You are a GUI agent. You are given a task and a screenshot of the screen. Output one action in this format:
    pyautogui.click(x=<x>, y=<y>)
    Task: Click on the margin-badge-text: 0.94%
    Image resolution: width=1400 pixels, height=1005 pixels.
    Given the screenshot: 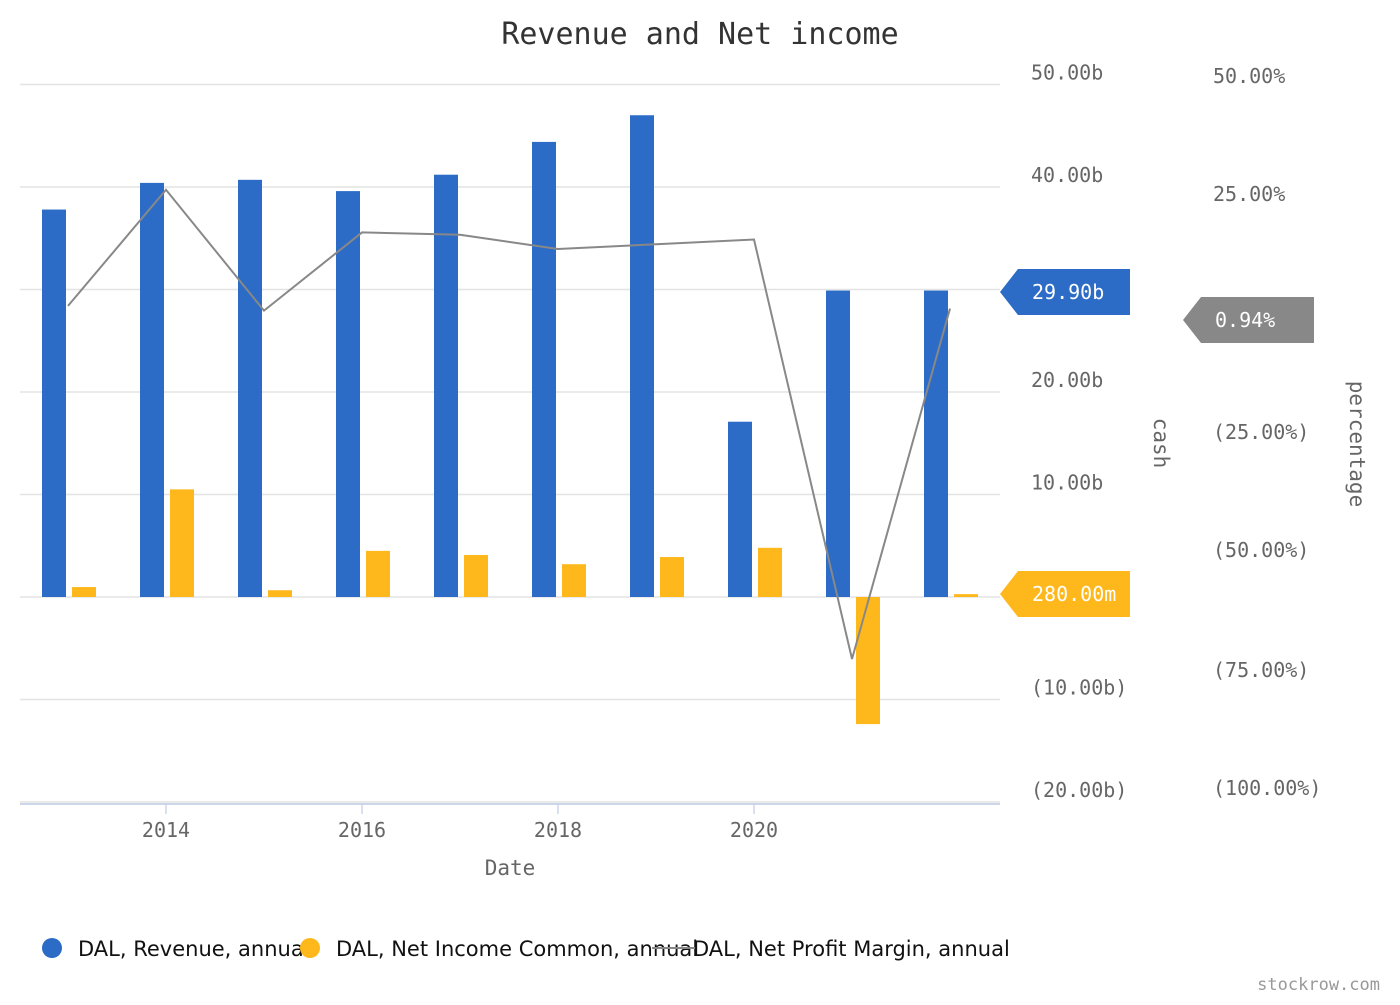 What is the action you would take?
    pyautogui.click(x=1245, y=320)
    